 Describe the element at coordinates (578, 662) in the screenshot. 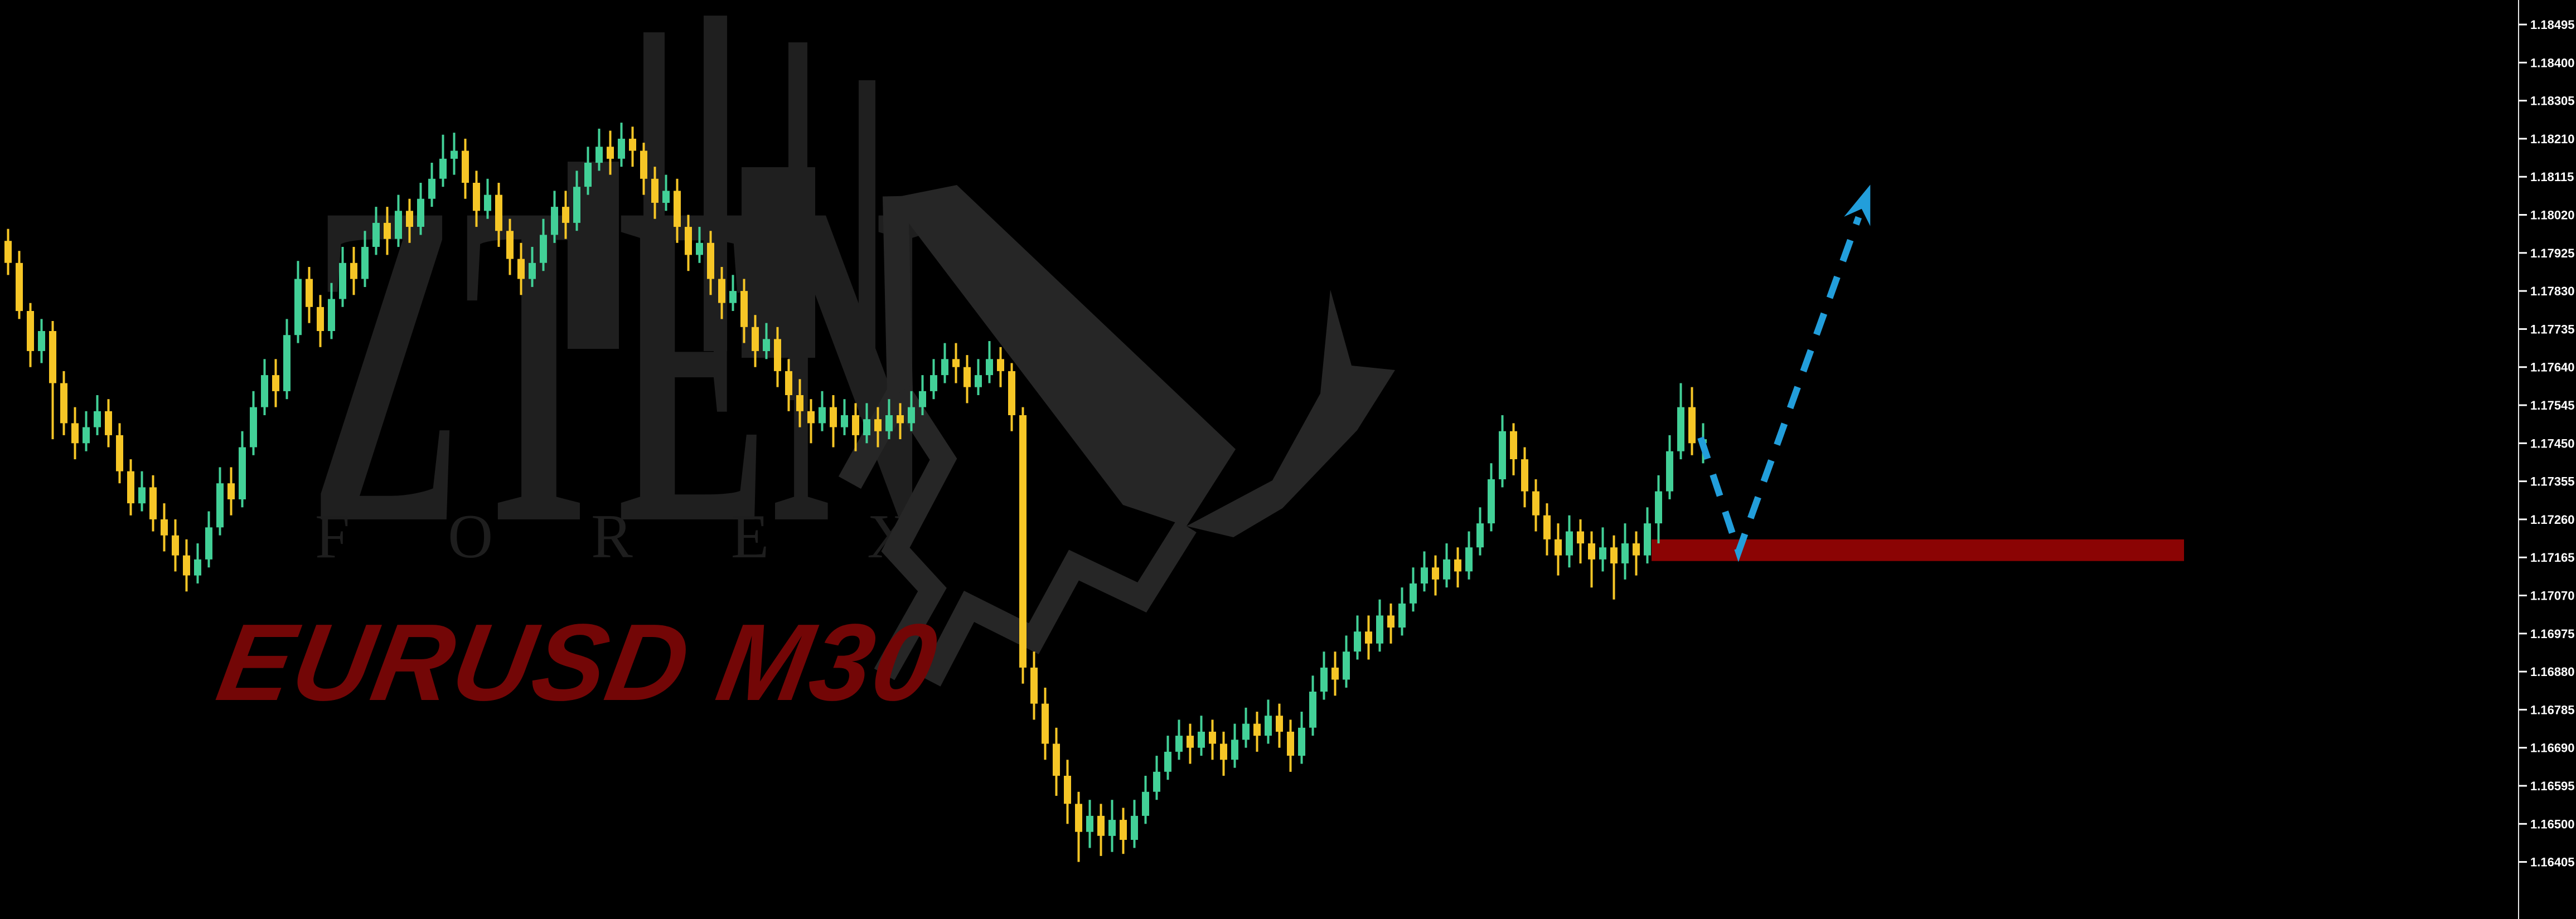

I see `symbol-caption-text: EURUSD M30` at that location.